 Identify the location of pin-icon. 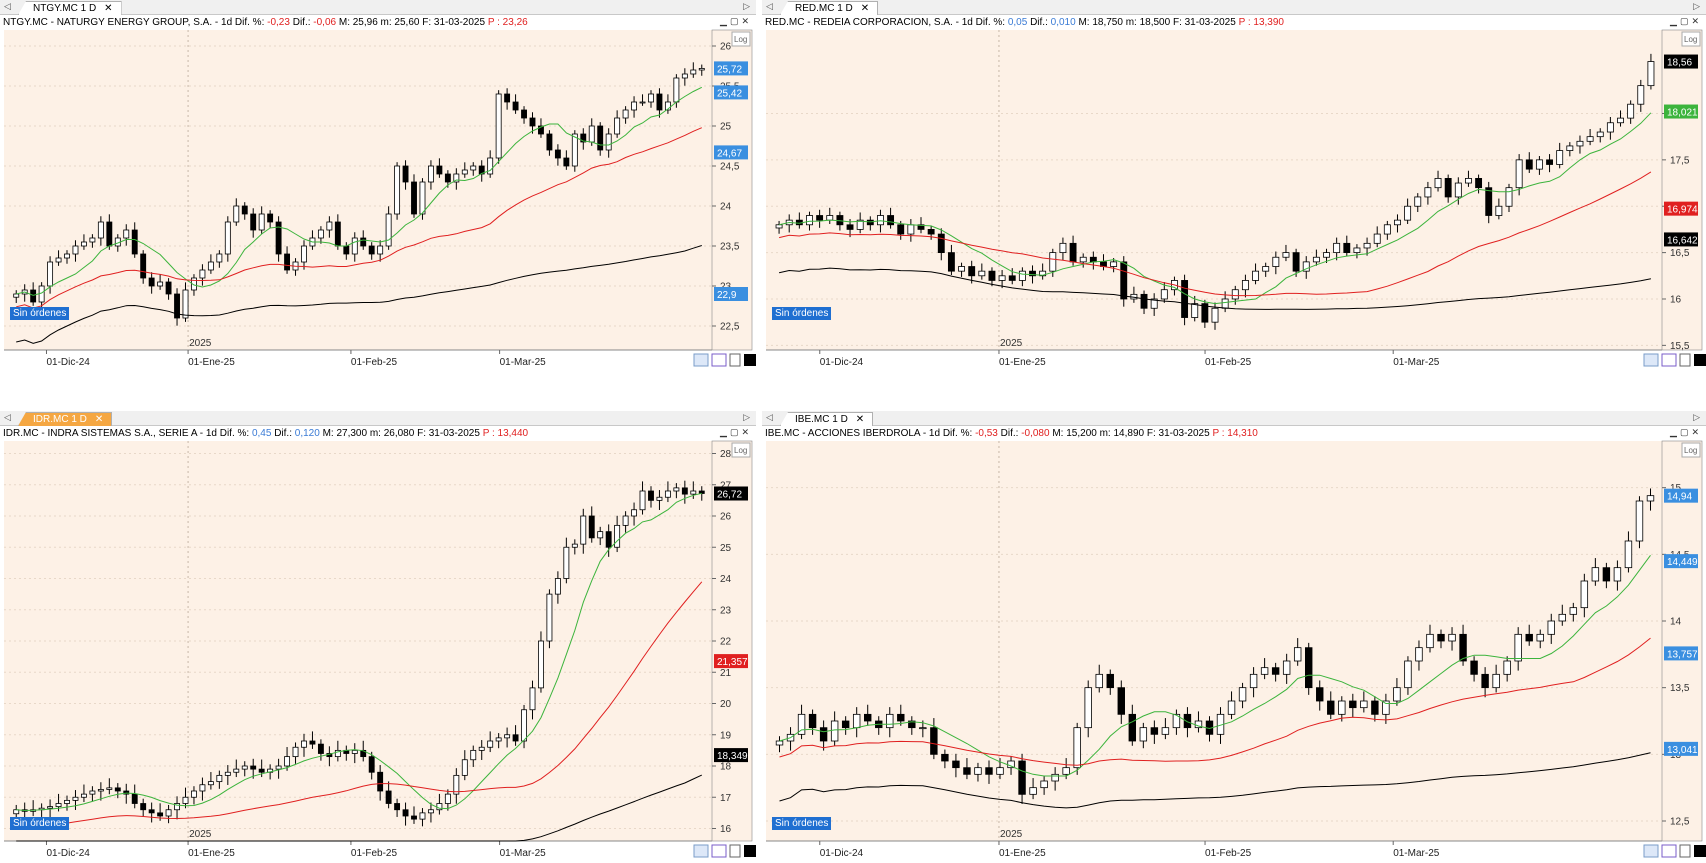
(1685, 851).